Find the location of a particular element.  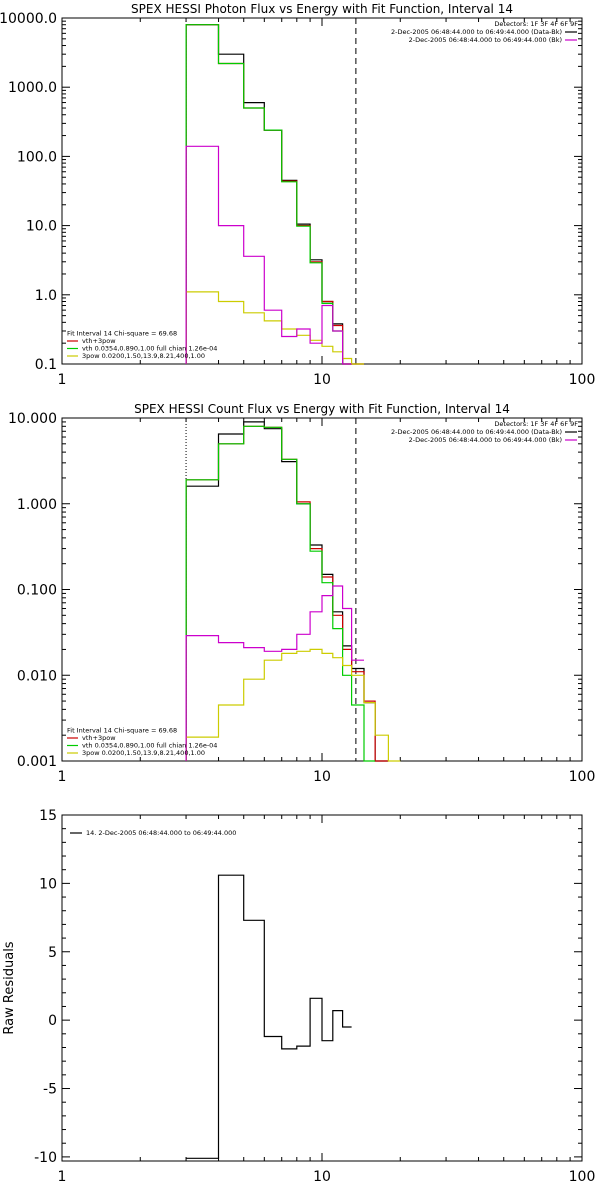

y-tick-label: 0.100 is located at coordinates (37, 591).